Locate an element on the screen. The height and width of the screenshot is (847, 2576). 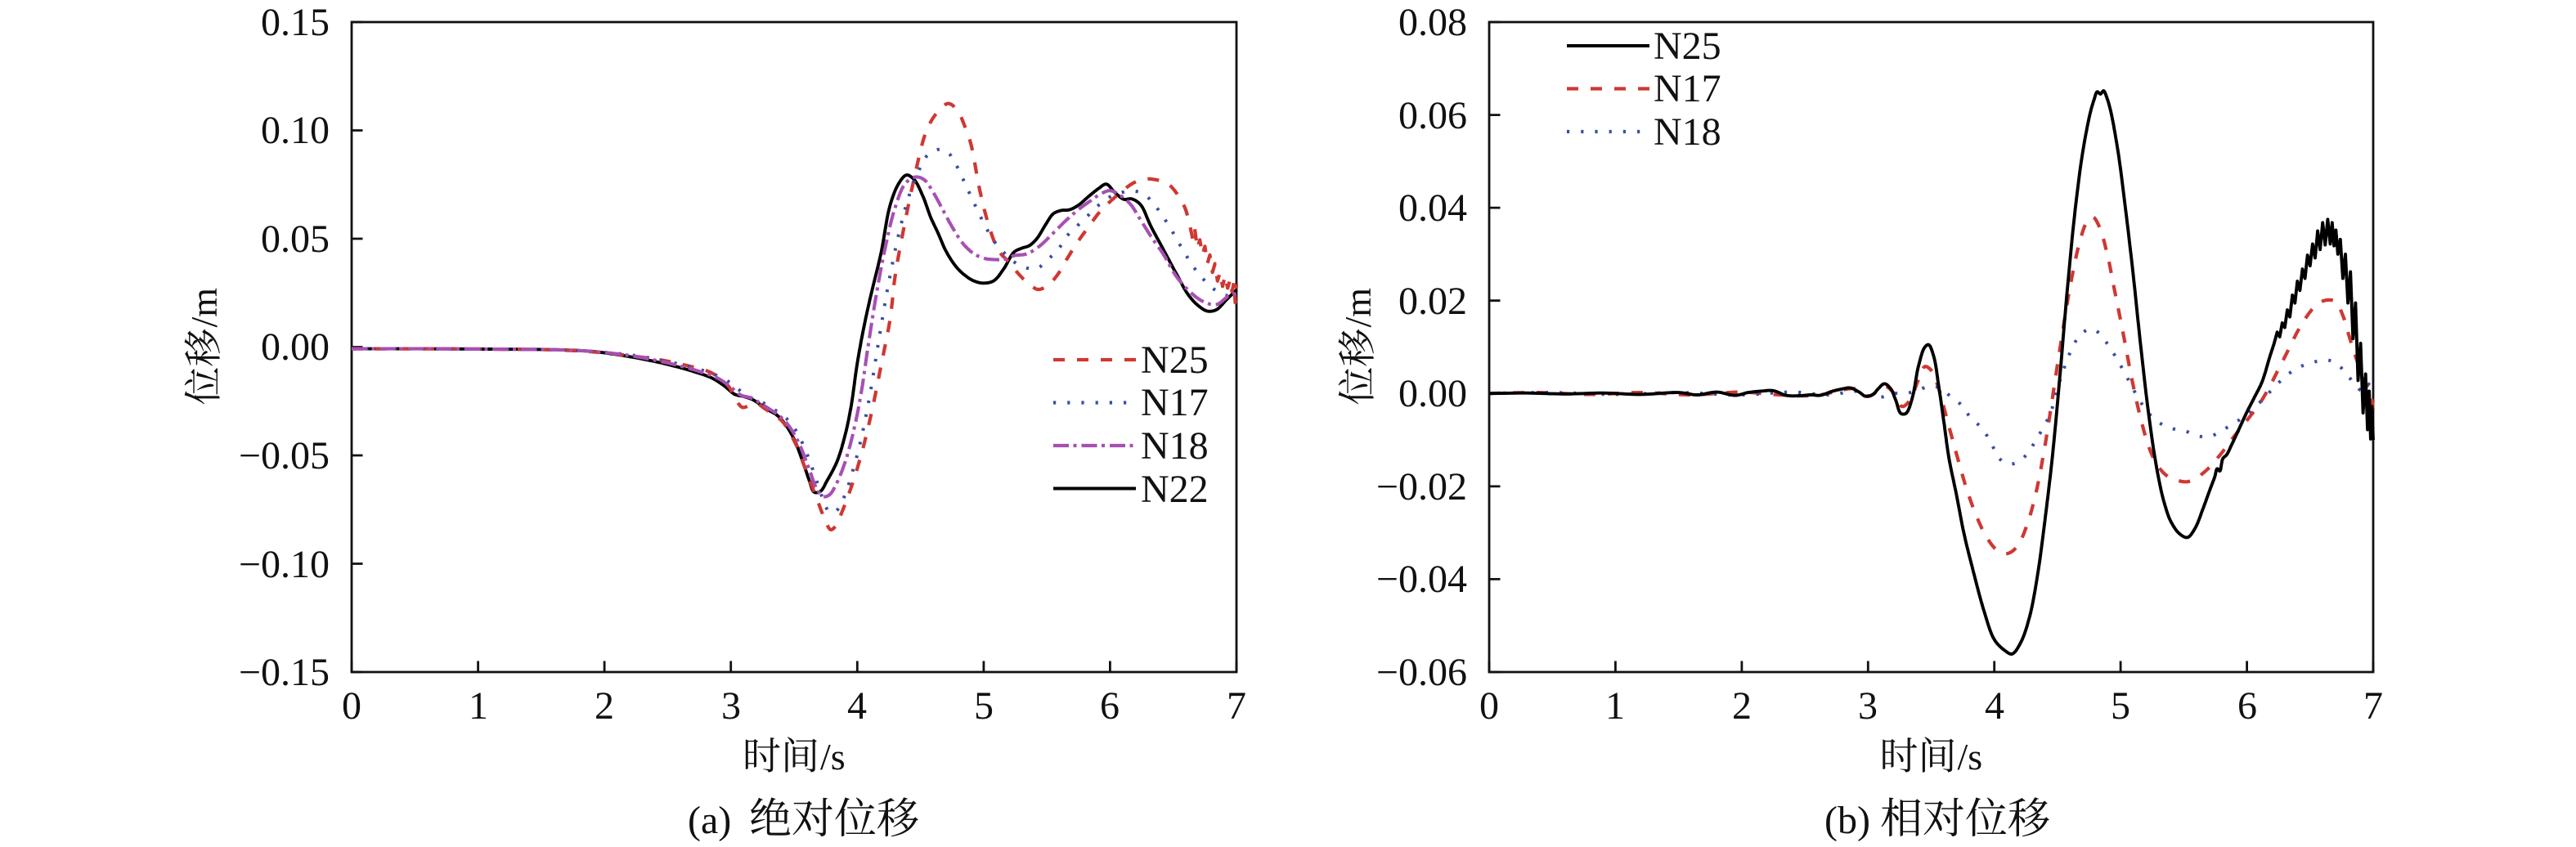
svg-text: 0.15 is located at coordinates (295, 22).